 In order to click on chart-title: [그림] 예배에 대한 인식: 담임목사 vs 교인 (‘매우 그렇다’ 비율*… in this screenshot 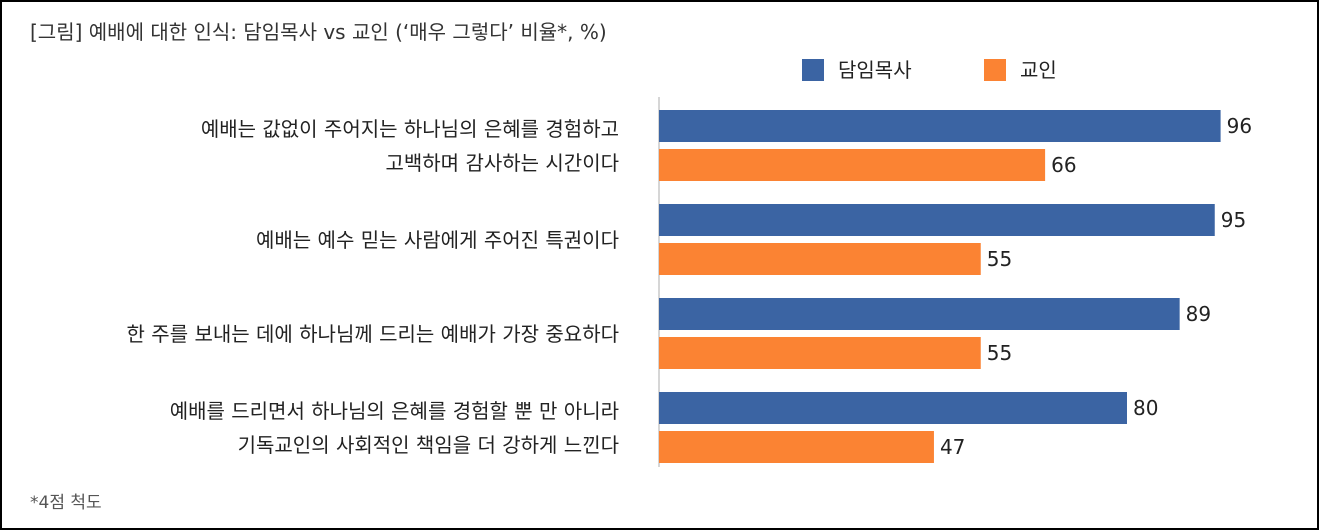, I will do `click(318, 32)`.